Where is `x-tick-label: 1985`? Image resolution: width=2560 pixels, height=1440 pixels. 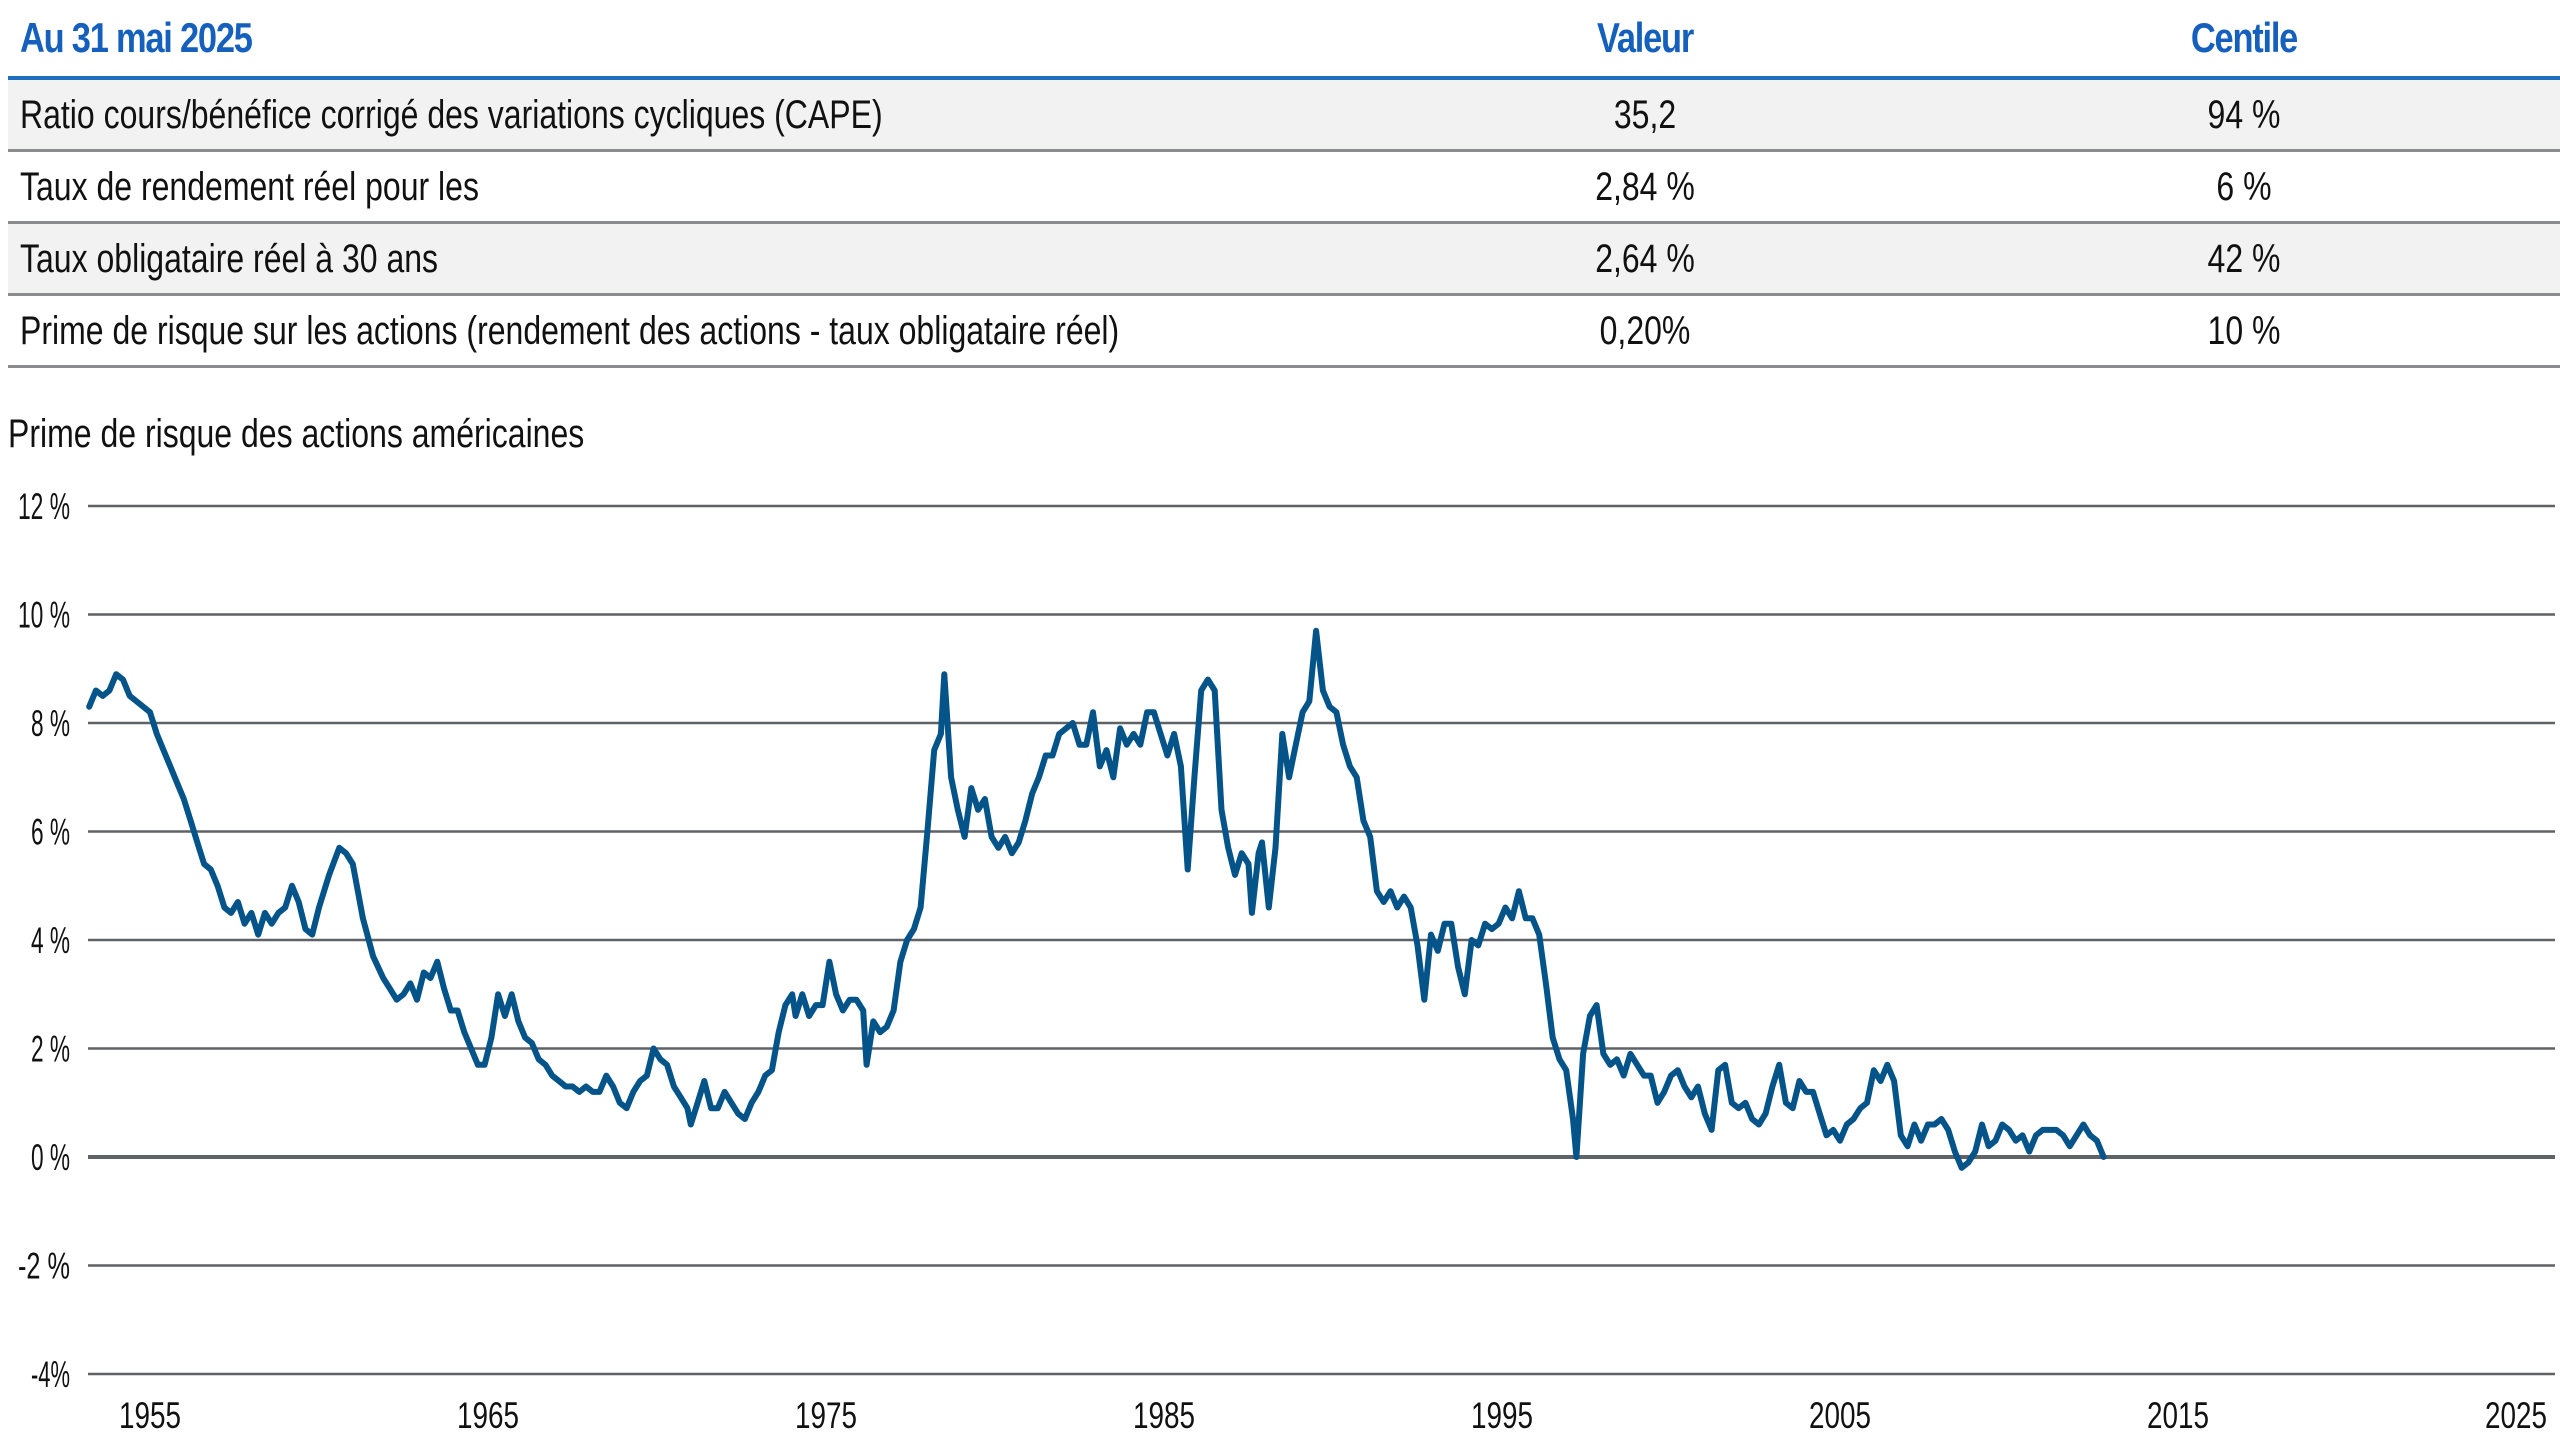 x-tick-label: 1985 is located at coordinates (1164, 1415).